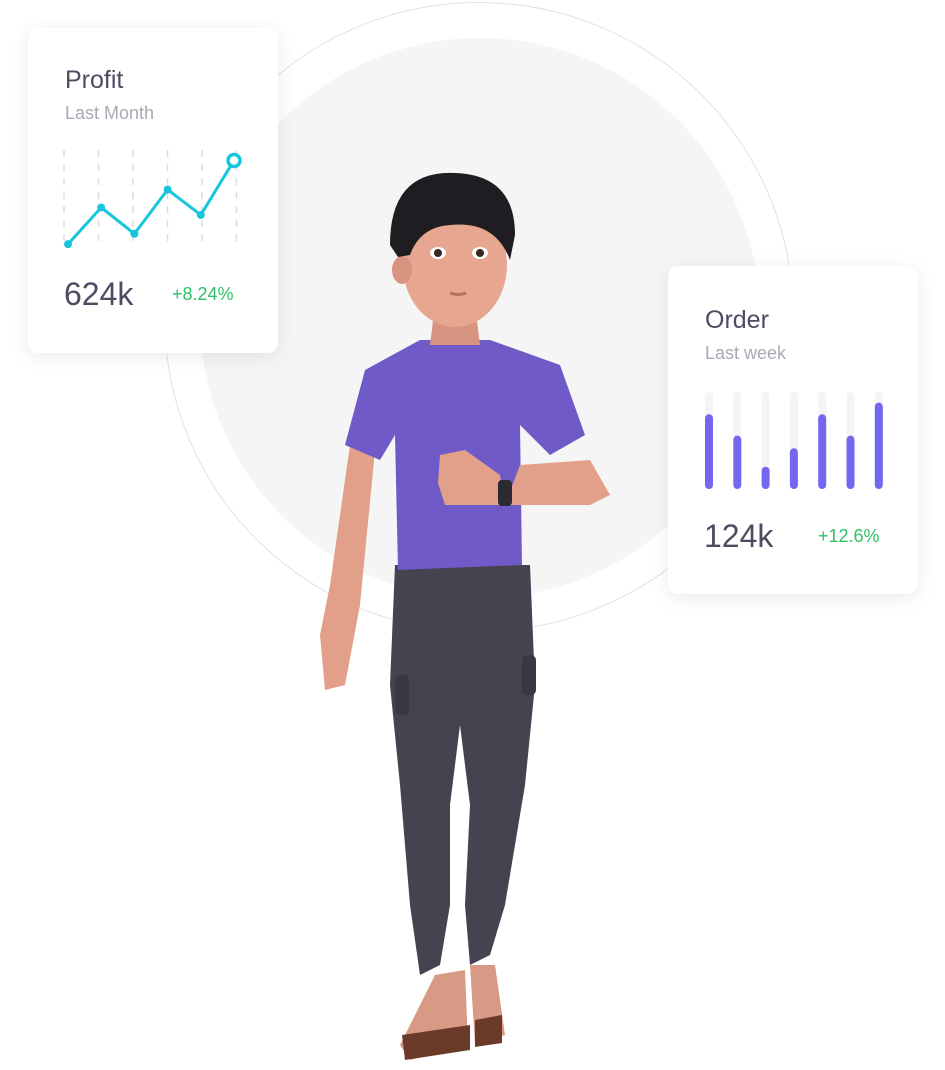  I want to click on profit-card: Profit Last Month 624k +8.24%, so click(153, 190).